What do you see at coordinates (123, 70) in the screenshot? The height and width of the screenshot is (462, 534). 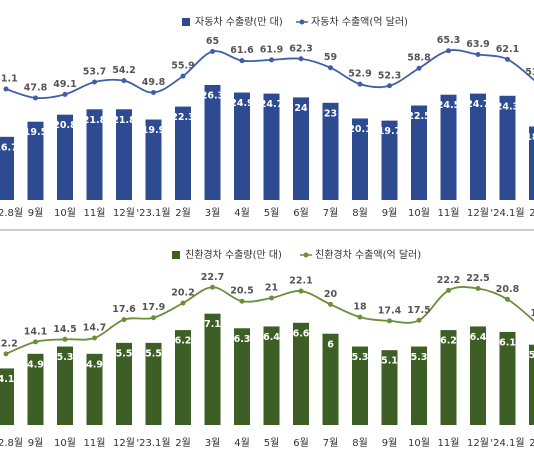 I see `line-value-label: 54.2` at bounding box center [123, 70].